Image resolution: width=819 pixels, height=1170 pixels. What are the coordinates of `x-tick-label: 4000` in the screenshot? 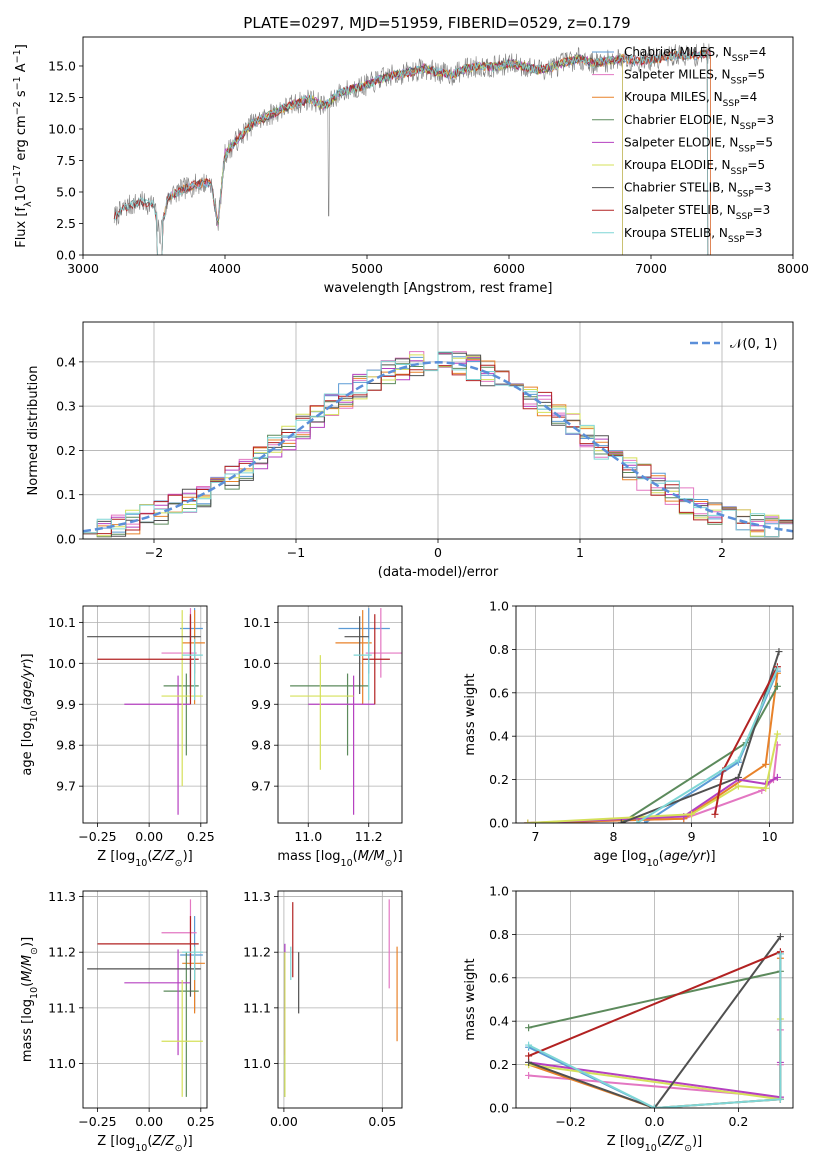 It's located at (225, 268).